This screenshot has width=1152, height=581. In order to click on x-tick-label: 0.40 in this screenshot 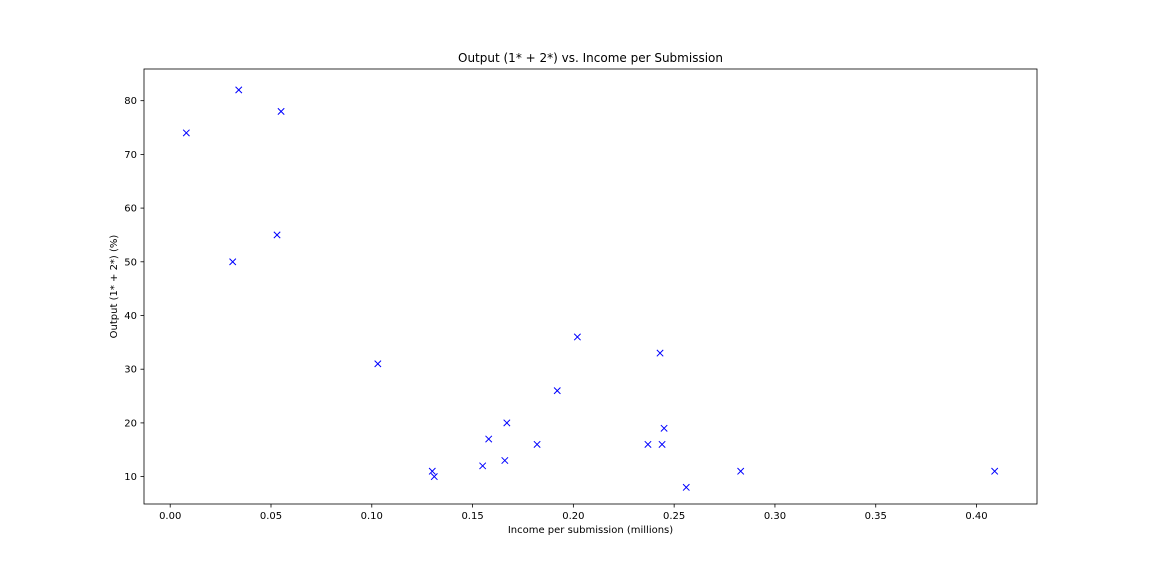, I will do `click(976, 516)`.